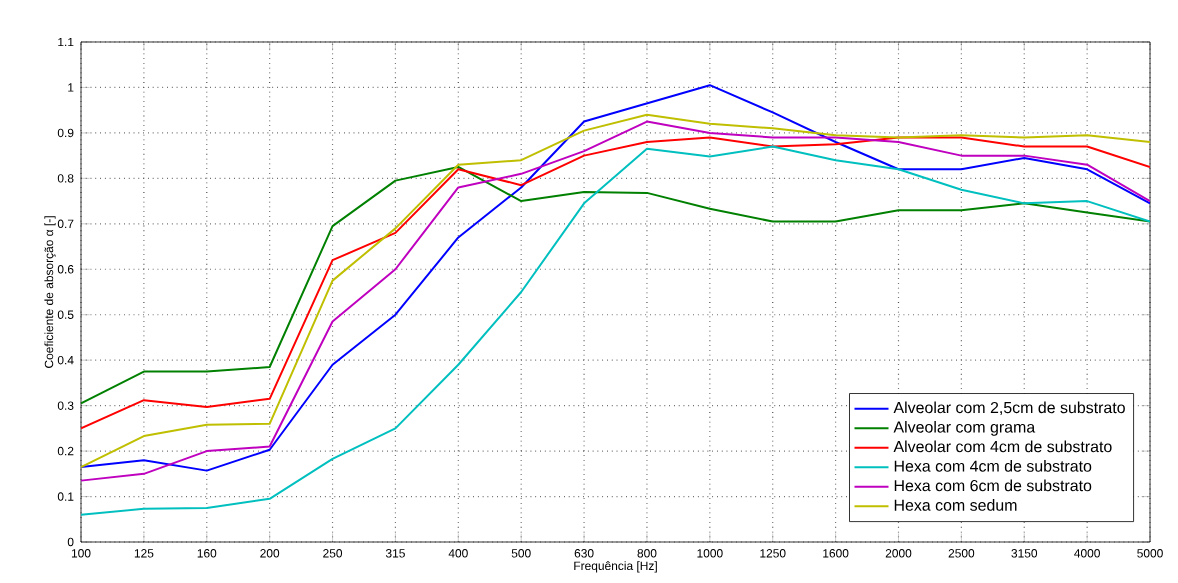 This screenshot has height=583, width=1178. What do you see at coordinates (207, 553) in the screenshot?
I see `x-tick-label: 160` at bounding box center [207, 553].